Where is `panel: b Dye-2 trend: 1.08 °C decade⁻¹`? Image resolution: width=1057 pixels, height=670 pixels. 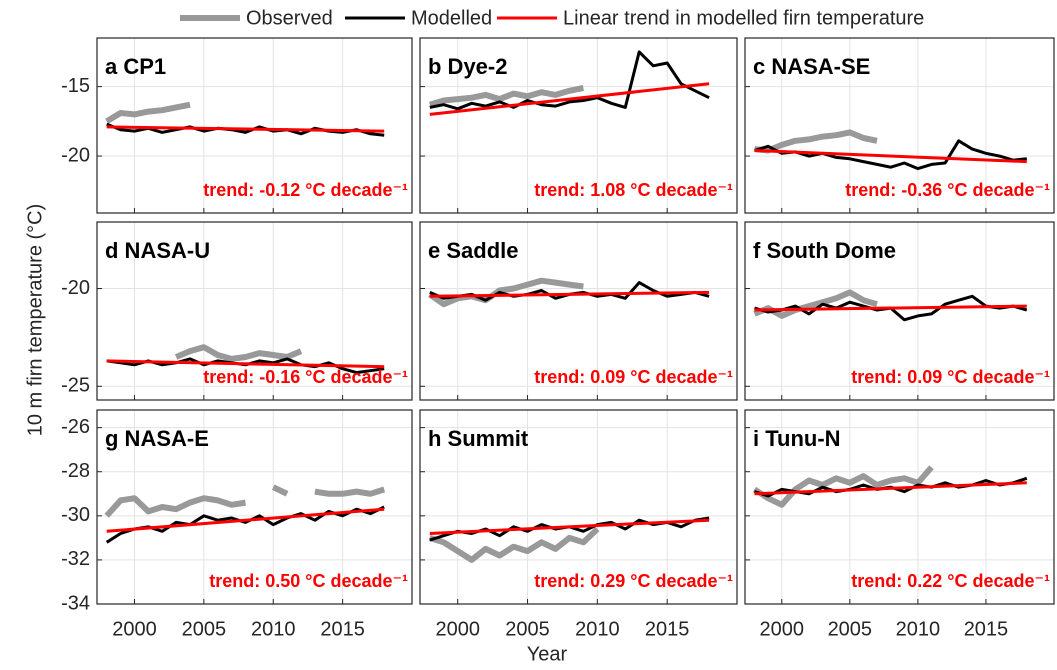
panel: b Dye-2 trend: 1.08 °C decade⁻¹ is located at coordinates (578, 125).